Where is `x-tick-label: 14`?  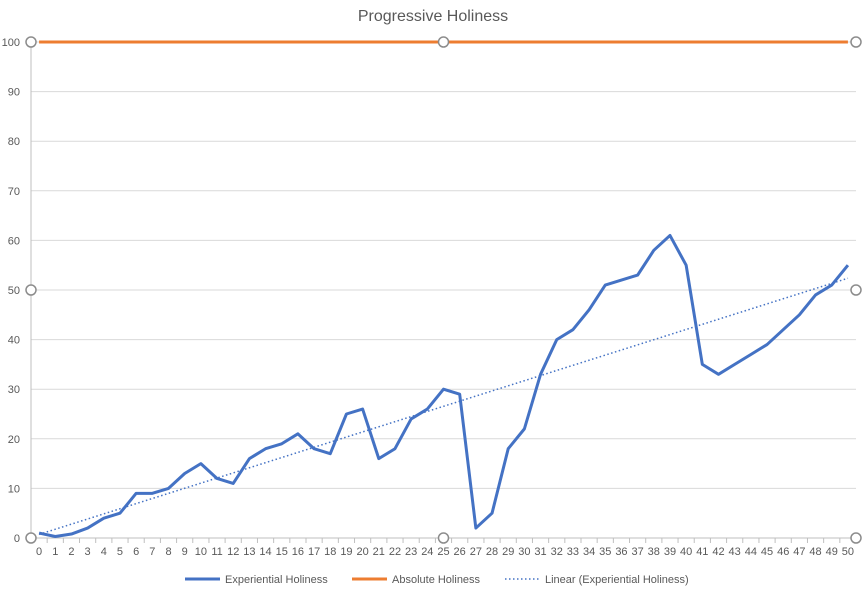 x-tick-label: 14 is located at coordinates (265, 552).